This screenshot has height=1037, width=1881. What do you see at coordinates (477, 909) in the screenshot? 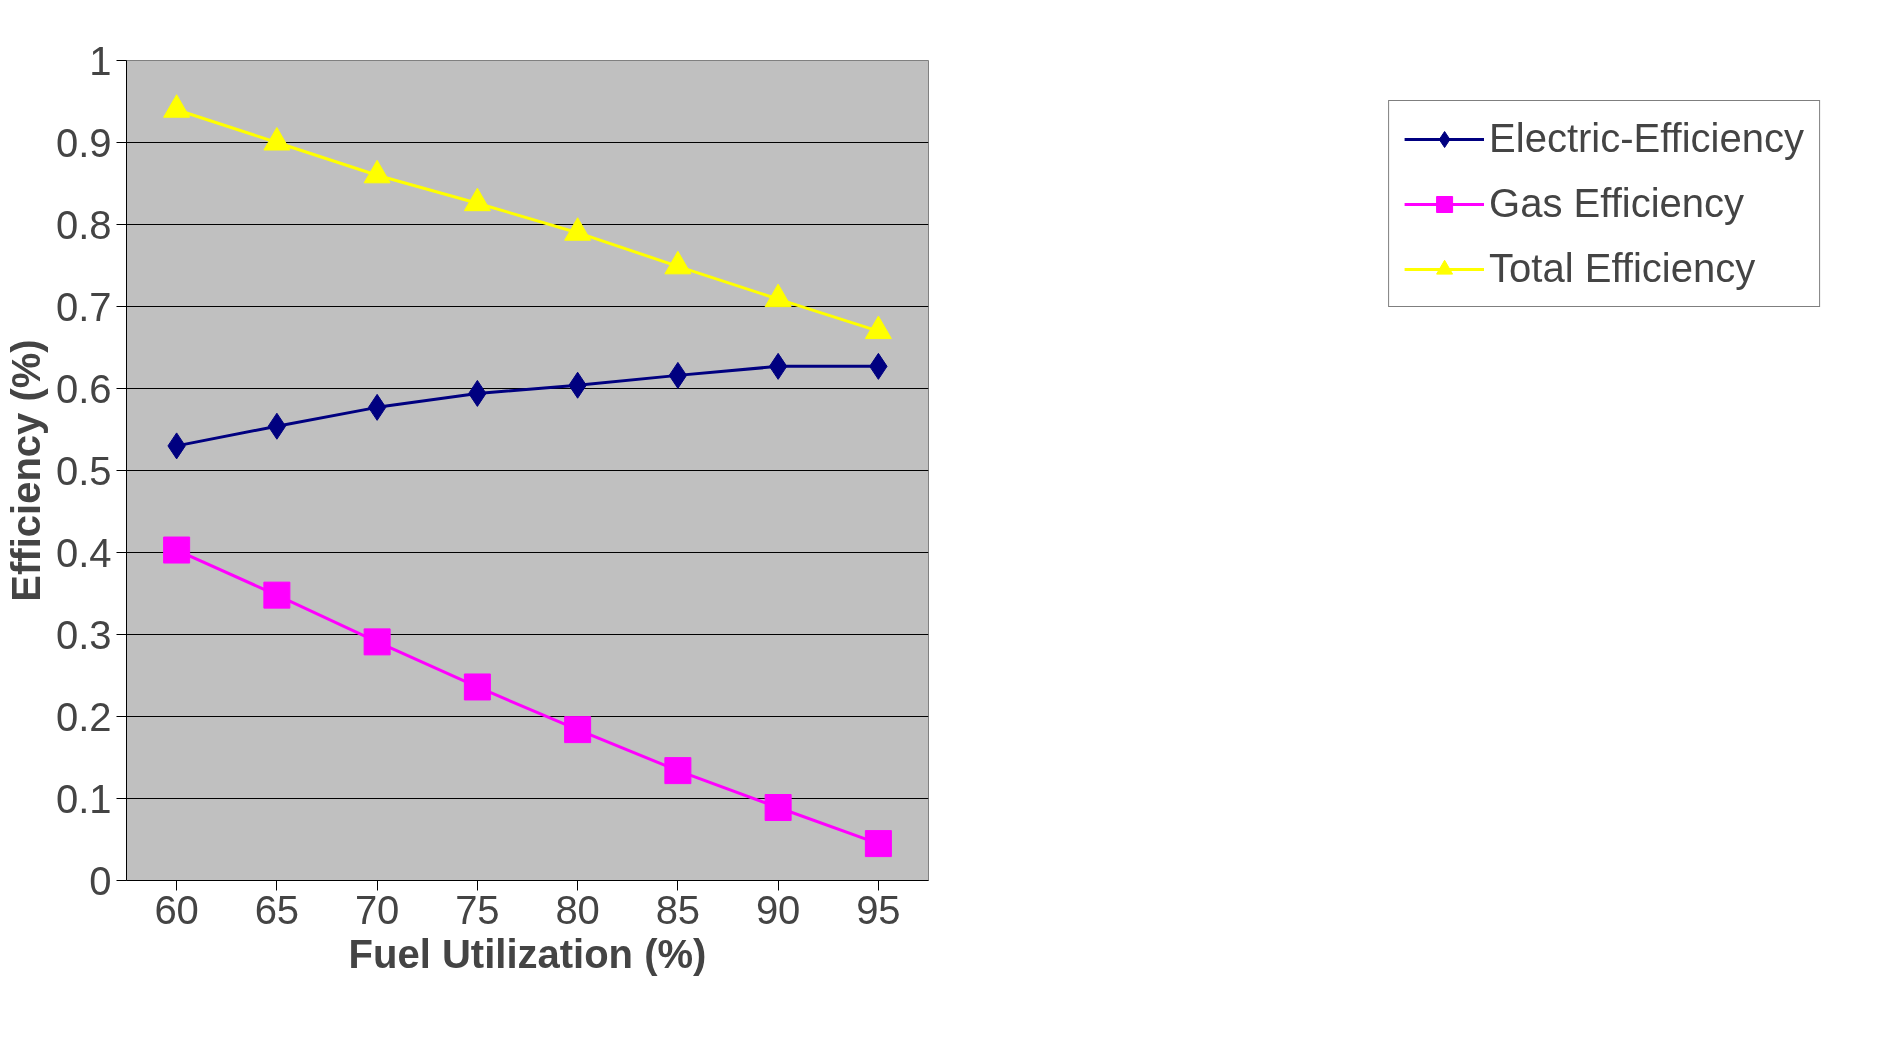
I see `x-tick-label: 75` at bounding box center [477, 909].